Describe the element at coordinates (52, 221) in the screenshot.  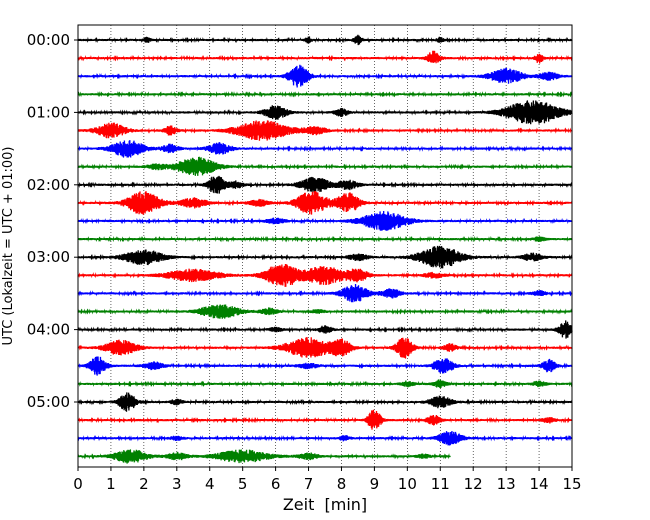
I see `y-axis-ticks: 00:00 01:00 02:00 03:00 04:00 05:00` at that location.